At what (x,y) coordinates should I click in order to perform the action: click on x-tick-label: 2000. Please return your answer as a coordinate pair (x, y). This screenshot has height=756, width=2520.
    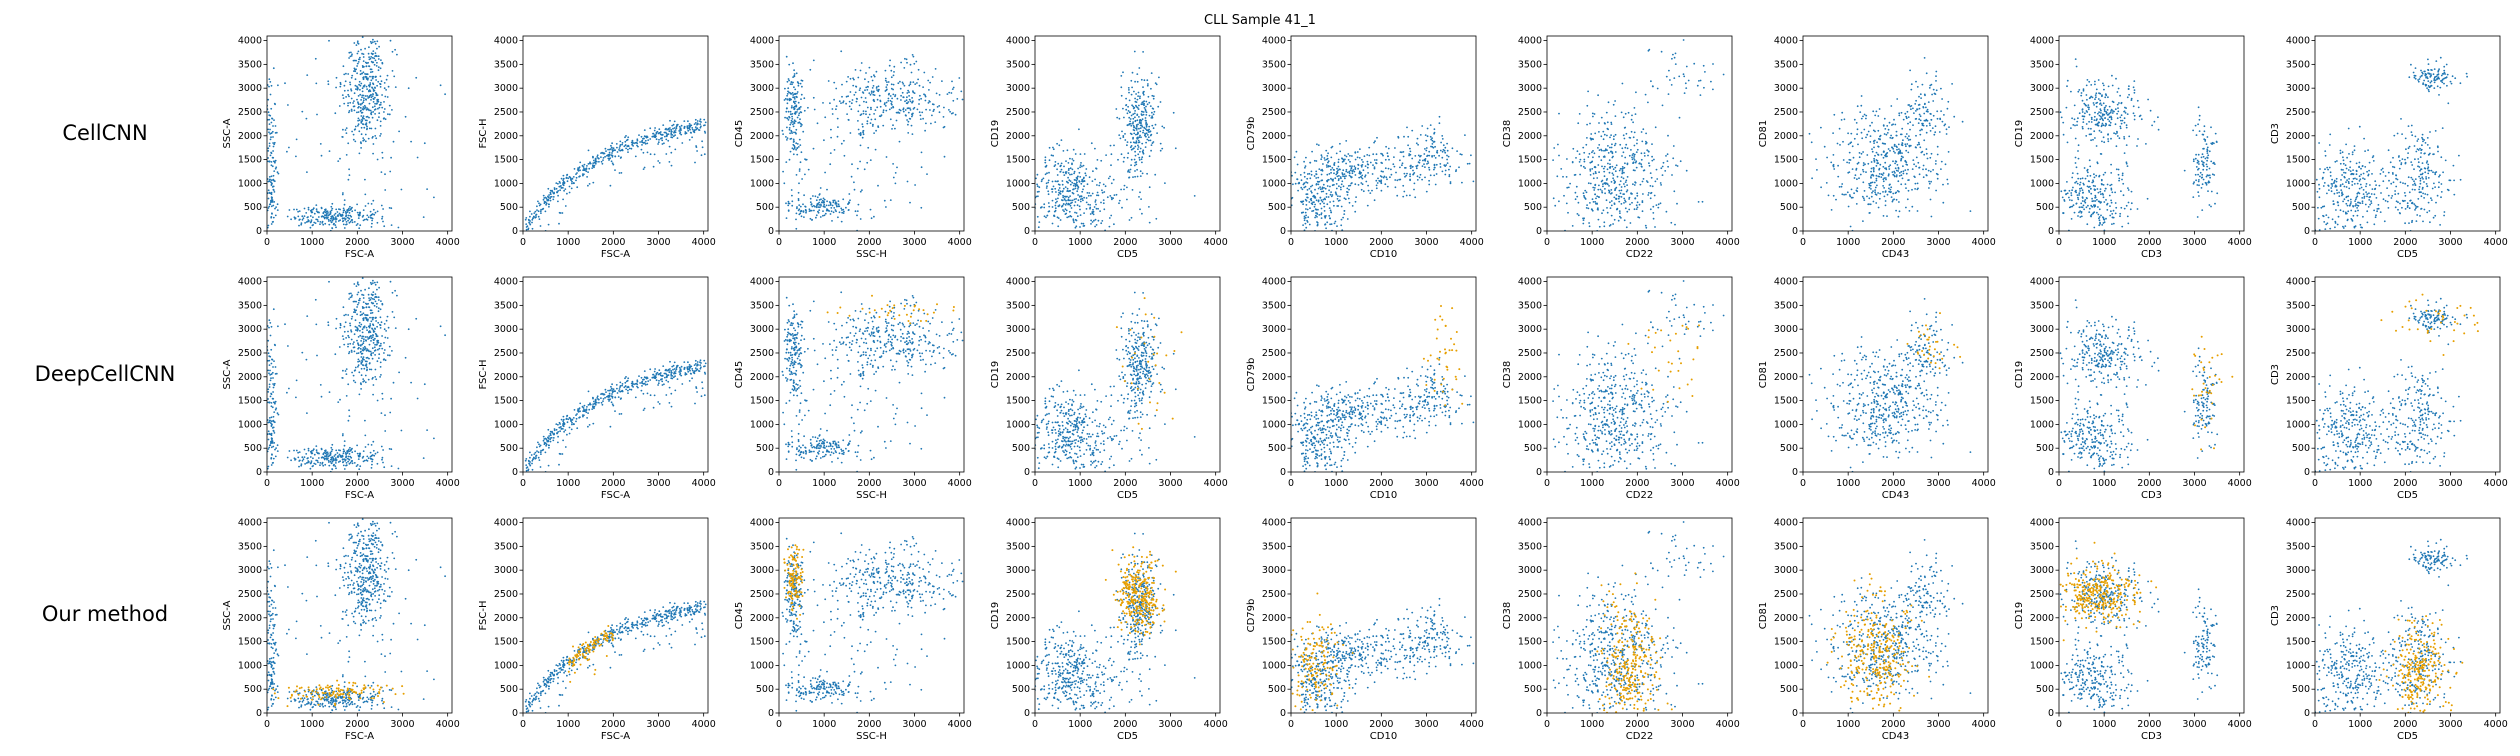
    Looking at the image, I should click on (1637, 242).